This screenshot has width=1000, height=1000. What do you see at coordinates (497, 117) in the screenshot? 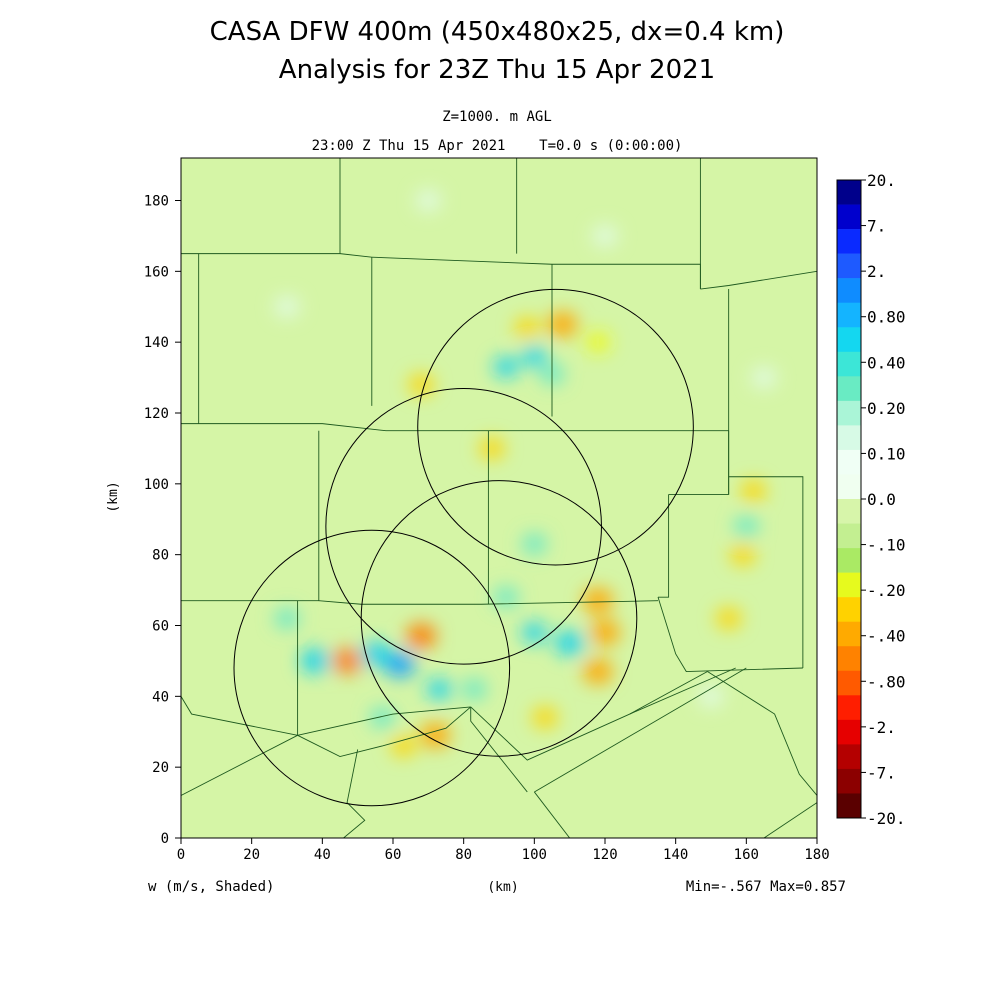
I see `subtitle-level: Z=1000. m AGL` at bounding box center [497, 117].